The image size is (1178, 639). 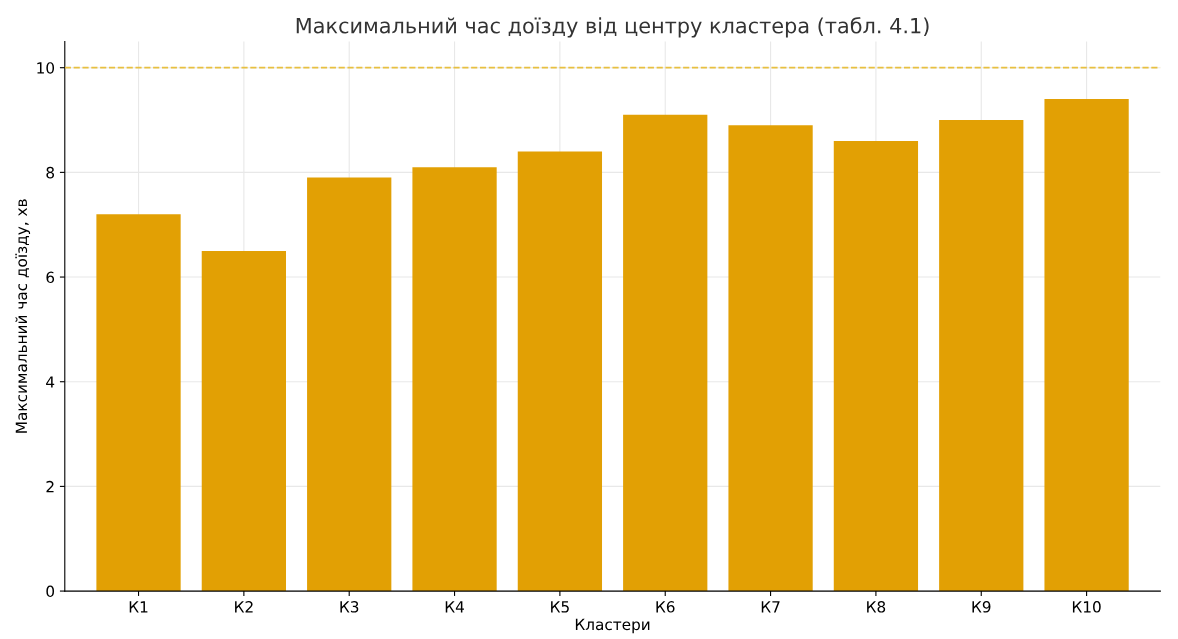 What do you see at coordinates (349, 607) in the screenshot?
I see `x-tick-label: К3` at bounding box center [349, 607].